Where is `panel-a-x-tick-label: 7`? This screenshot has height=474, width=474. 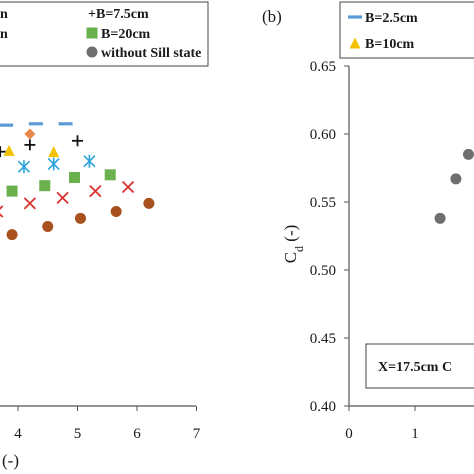
panel-a-x-tick-label: 7 is located at coordinates (197, 434).